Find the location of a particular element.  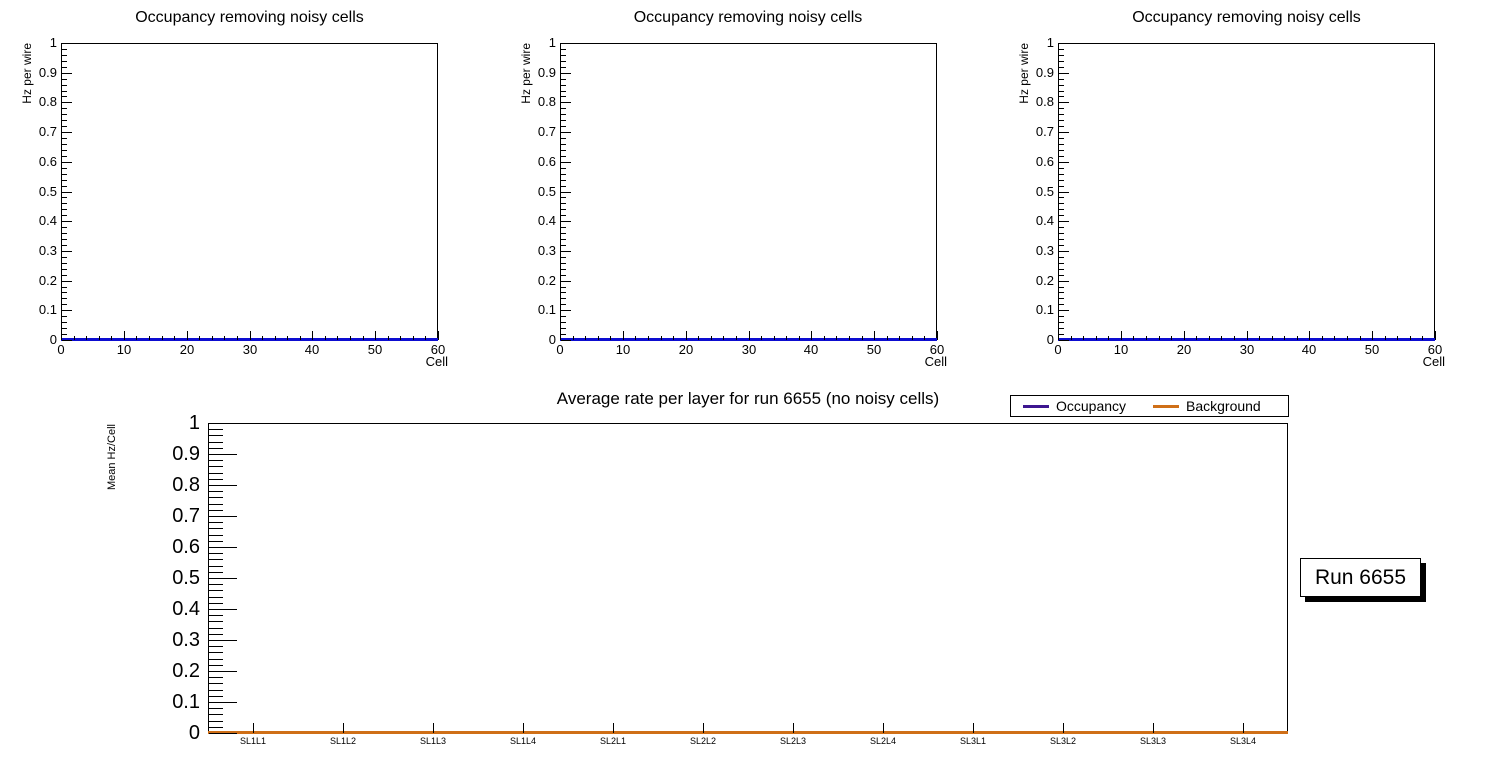

x-tick-label: 30 is located at coordinates (250, 349).